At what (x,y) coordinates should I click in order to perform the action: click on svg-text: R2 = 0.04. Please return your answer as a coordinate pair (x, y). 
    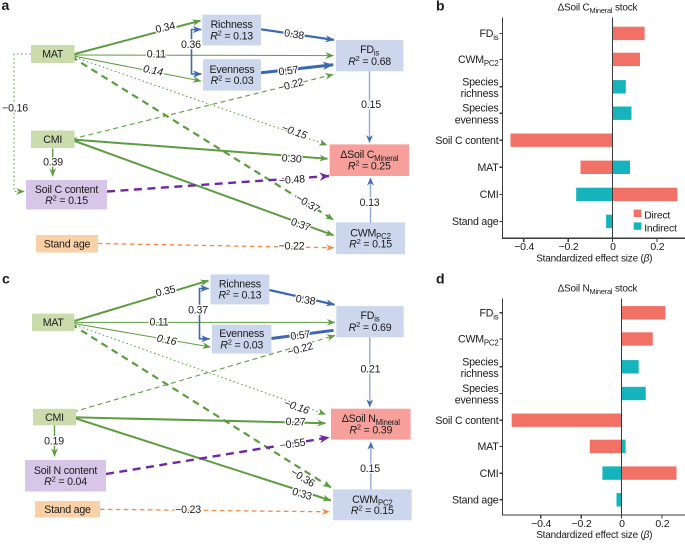
    Looking at the image, I should click on (65, 481).